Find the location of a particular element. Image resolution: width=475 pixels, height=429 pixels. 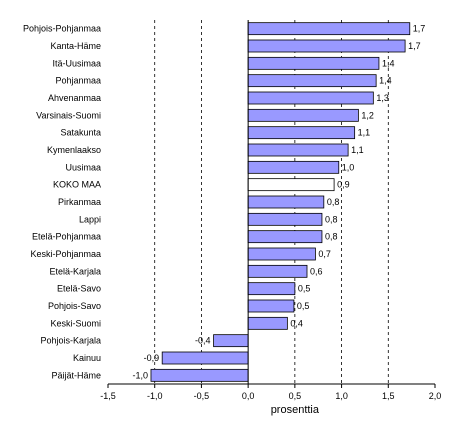

category-label: Itä-Uusimaa is located at coordinates (76, 63).